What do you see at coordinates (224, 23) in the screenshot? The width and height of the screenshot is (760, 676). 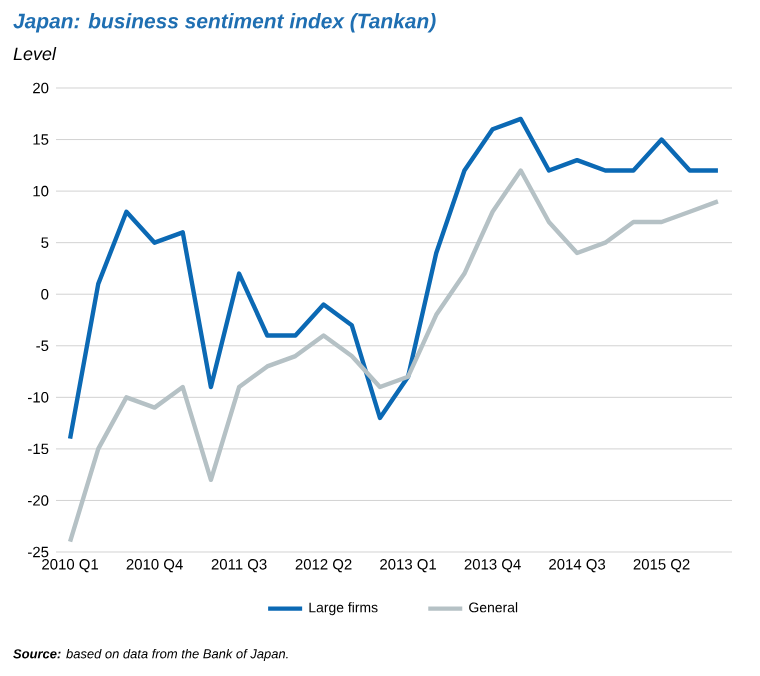 I see `chart-title: Japan: business sentiment index (Tankan)` at bounding box center [224, 23].